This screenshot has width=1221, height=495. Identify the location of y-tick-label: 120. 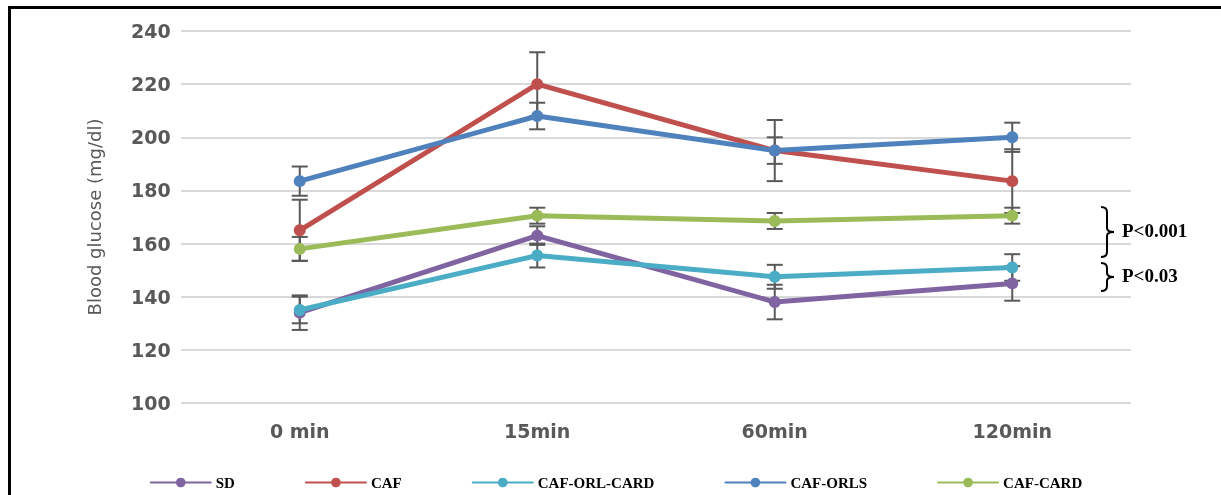
(151, 349).